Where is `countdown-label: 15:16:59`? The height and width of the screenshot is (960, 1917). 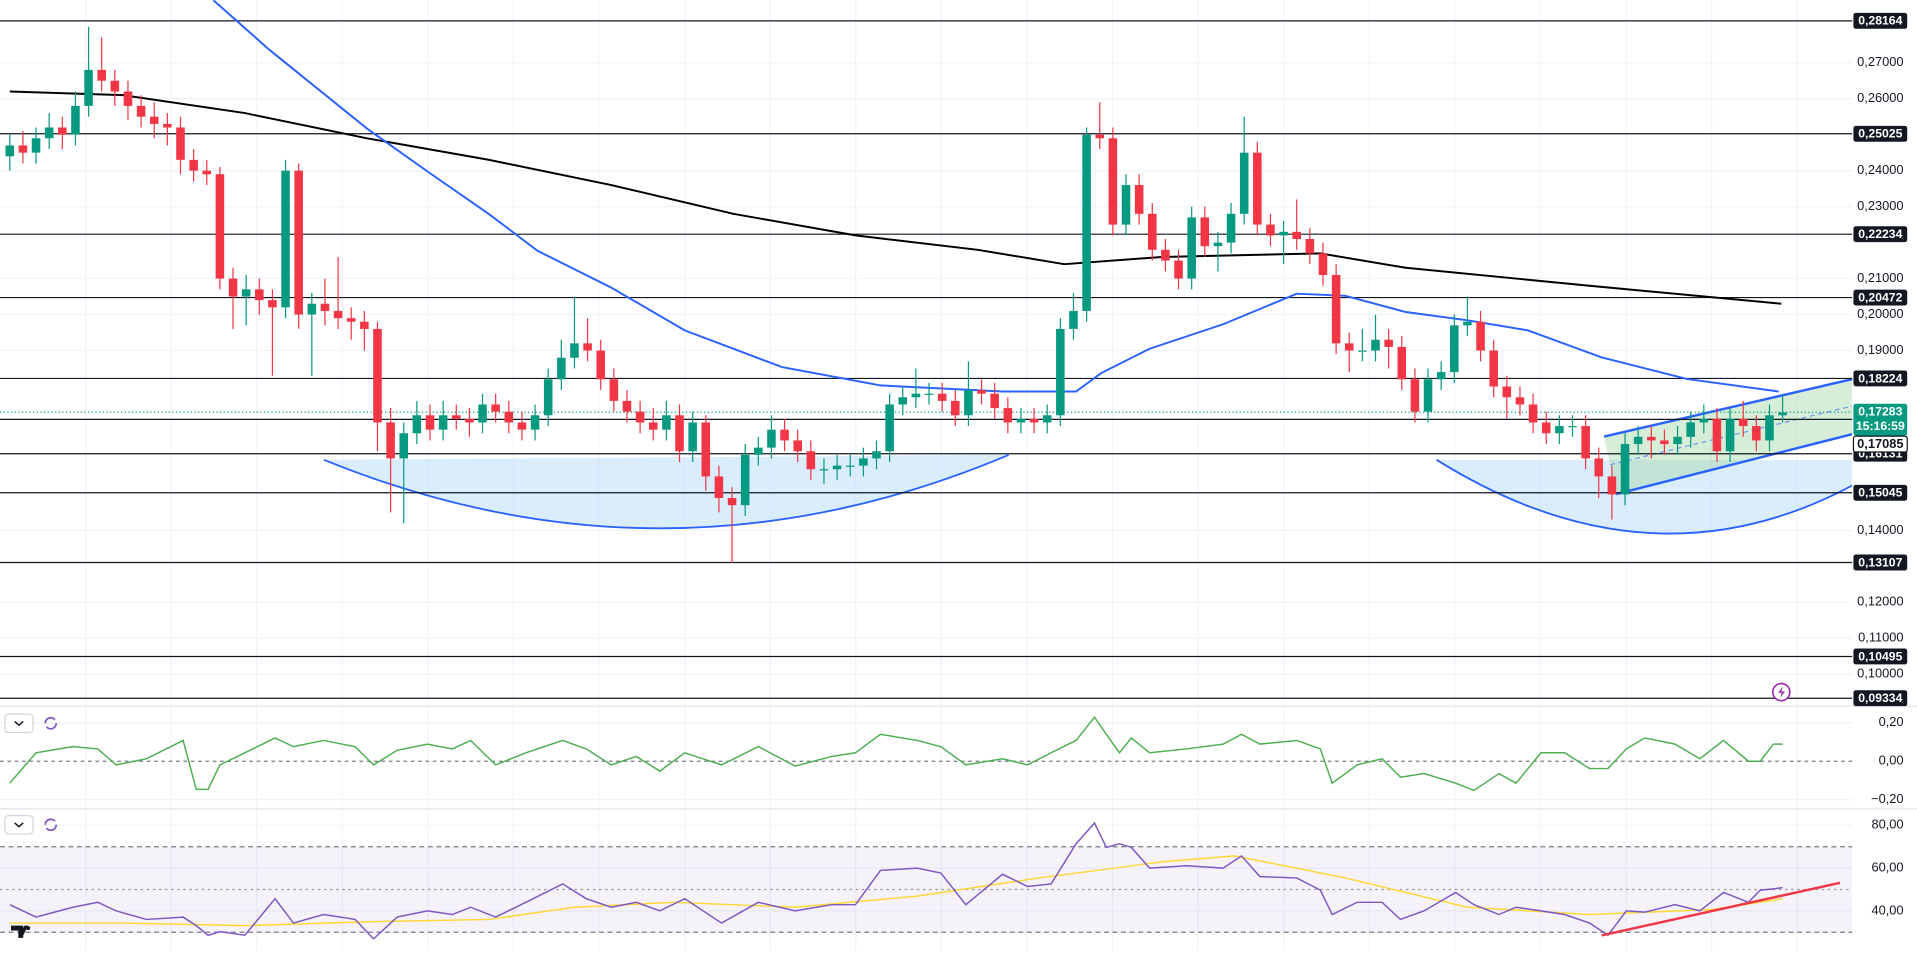 countdown-label: 15:16:59 is located at coordinates (1880, 426).